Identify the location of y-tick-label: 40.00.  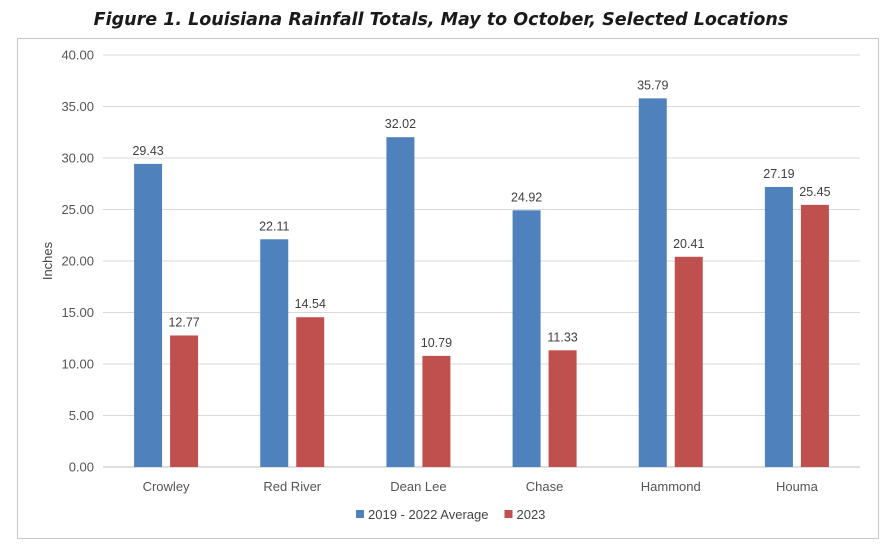
(77, 55).